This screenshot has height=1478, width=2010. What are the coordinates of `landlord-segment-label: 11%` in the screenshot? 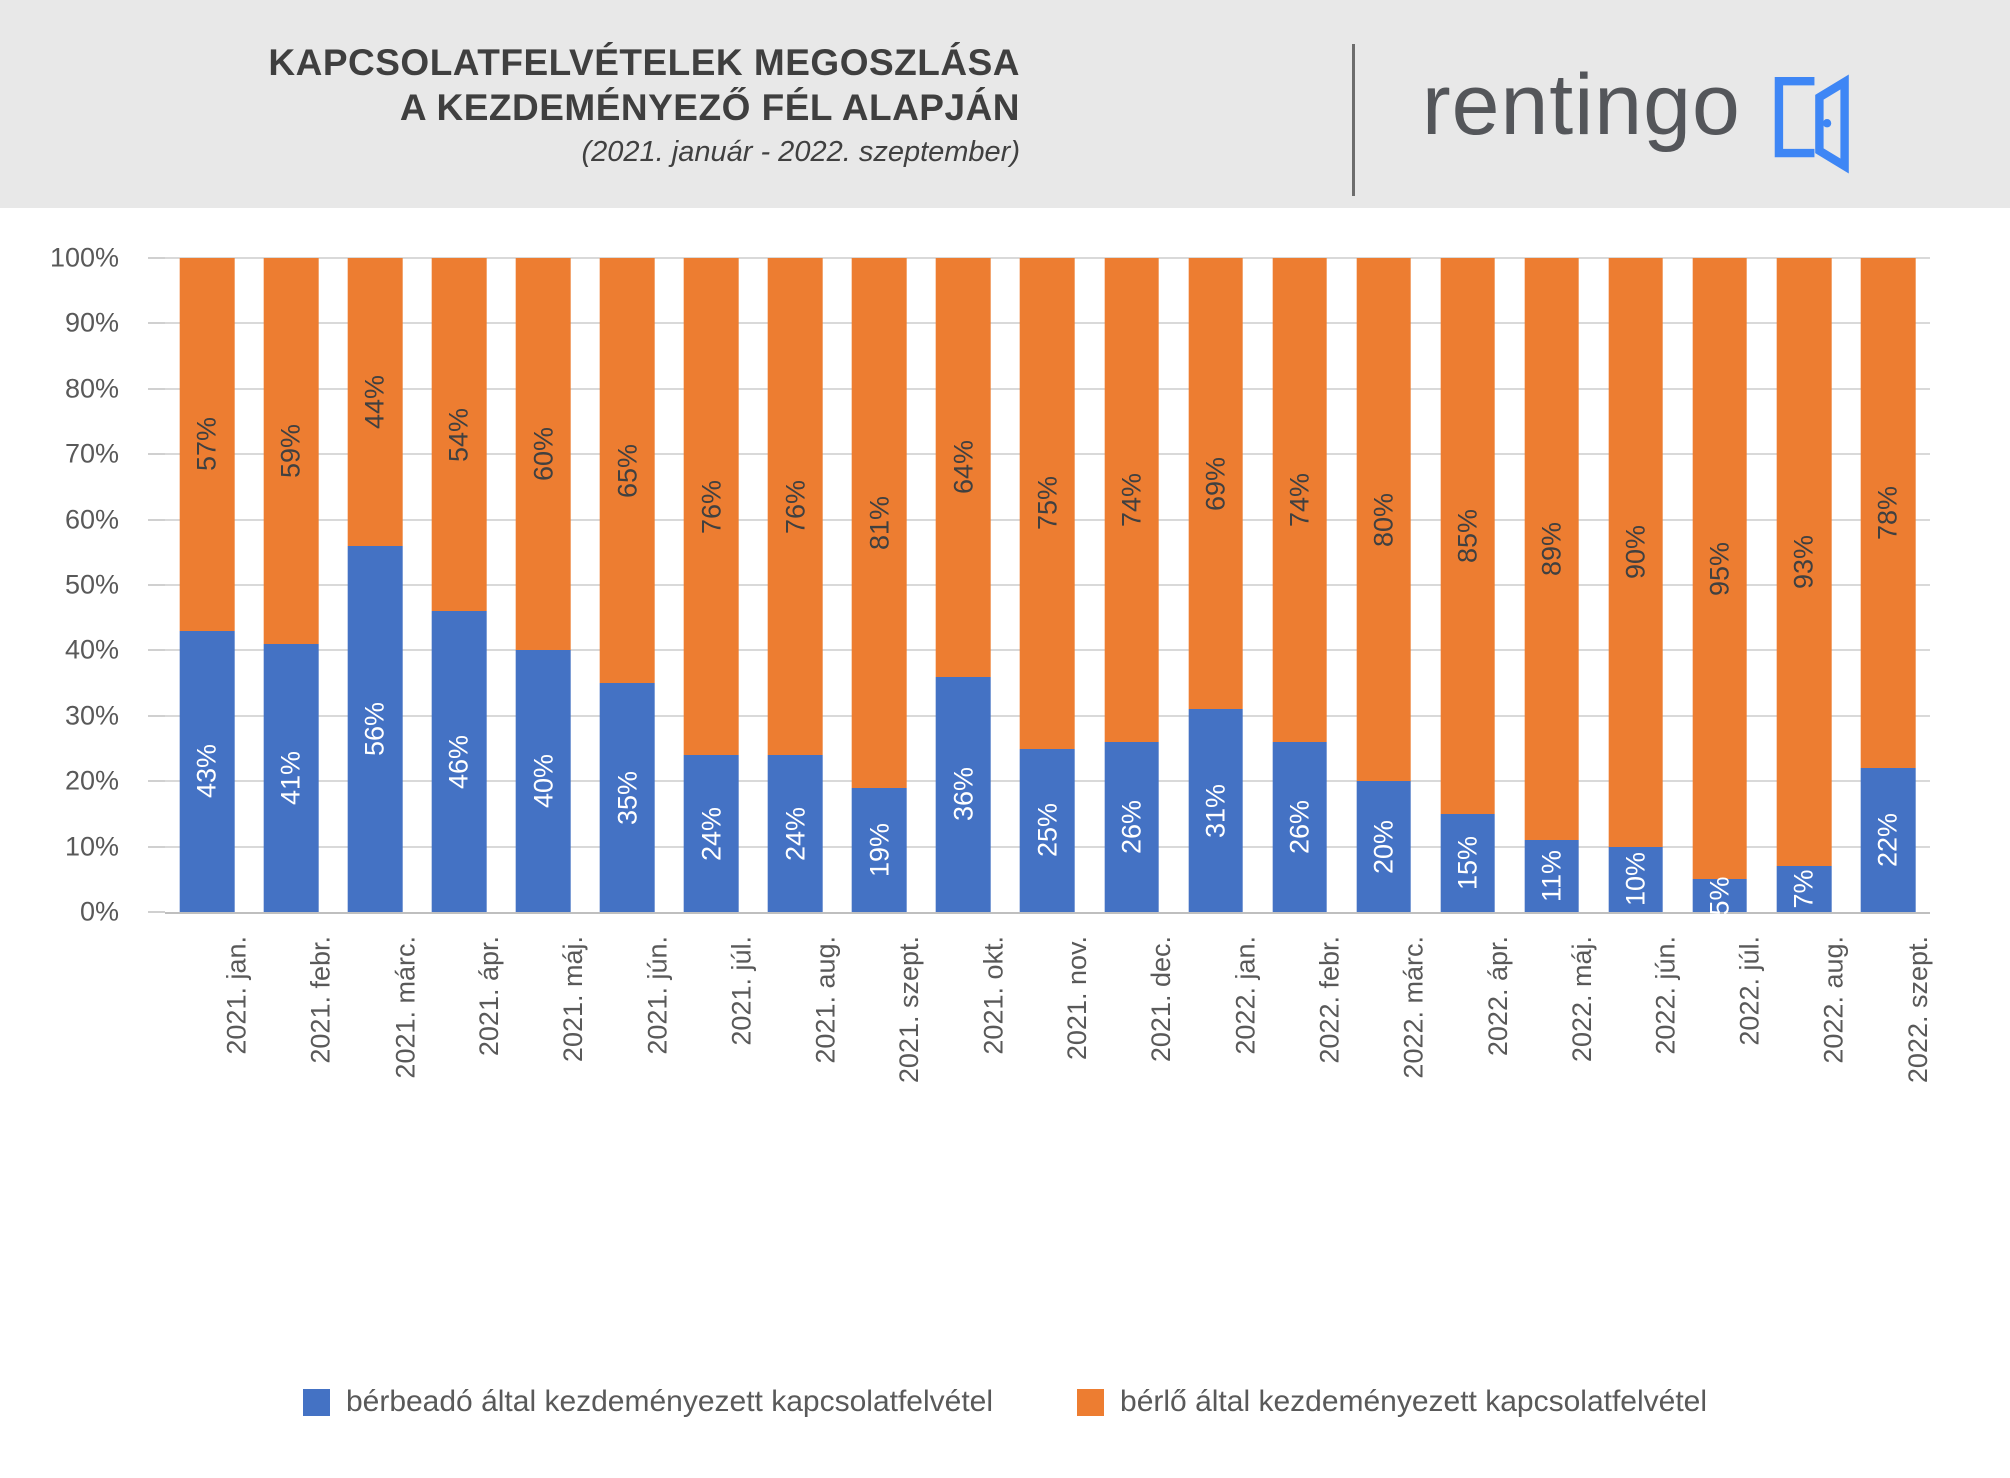 It's located at (1551, 876).